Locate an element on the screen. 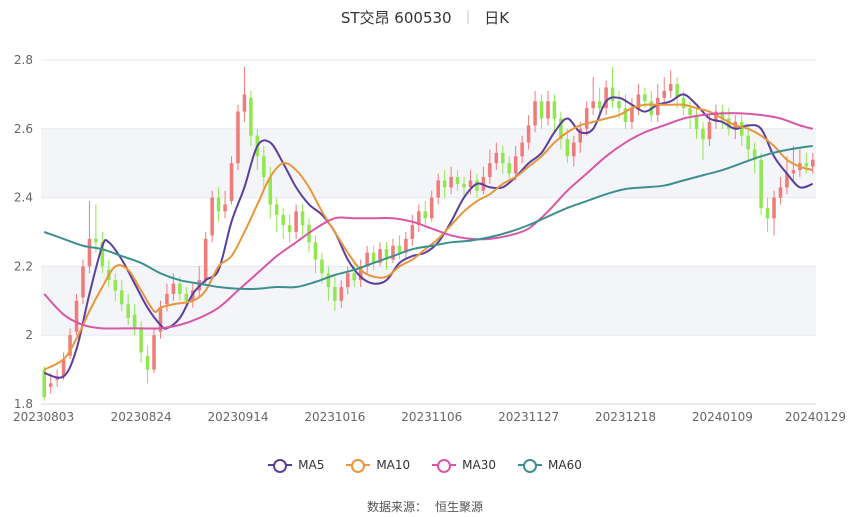 This screenshot has width=850, height=517. x-tick-label: 20240109 is located at coordinates (722, 417).